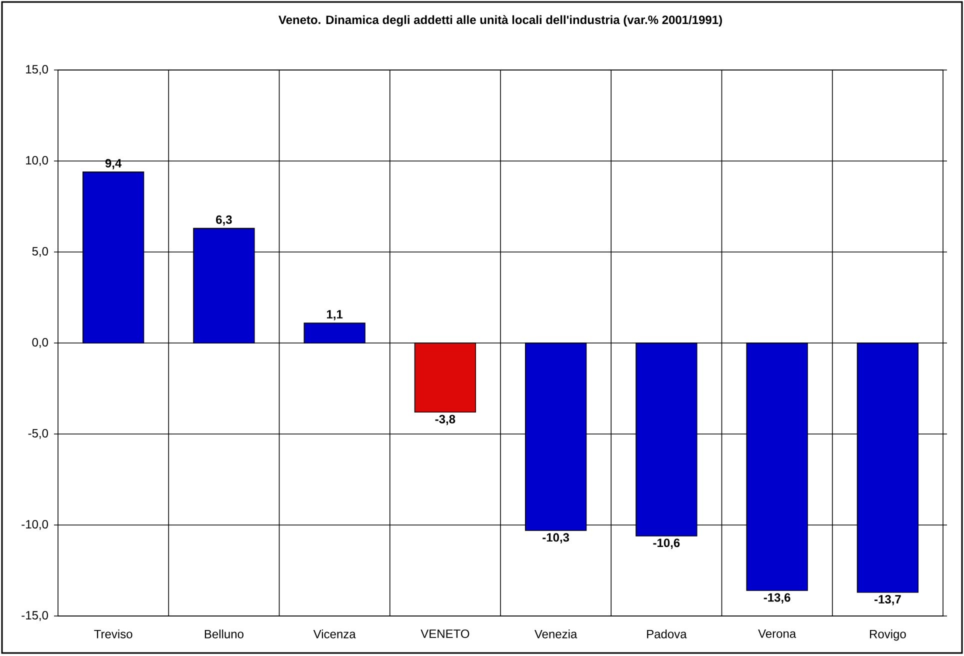 The width and height of the screenshot is (964, 656). What do you see at coordinates (500, 21) in the screenshot?
I see `chart-title: Veneto. Dinamica degli addetti alle unità locali dell'industria (var.% 2001/1991)` at bounding box center [500, 21].